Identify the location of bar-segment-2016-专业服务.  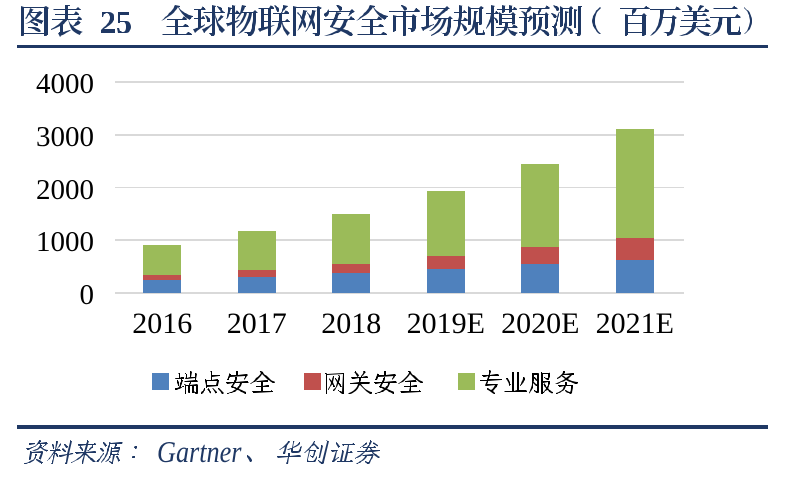
(162, 259).